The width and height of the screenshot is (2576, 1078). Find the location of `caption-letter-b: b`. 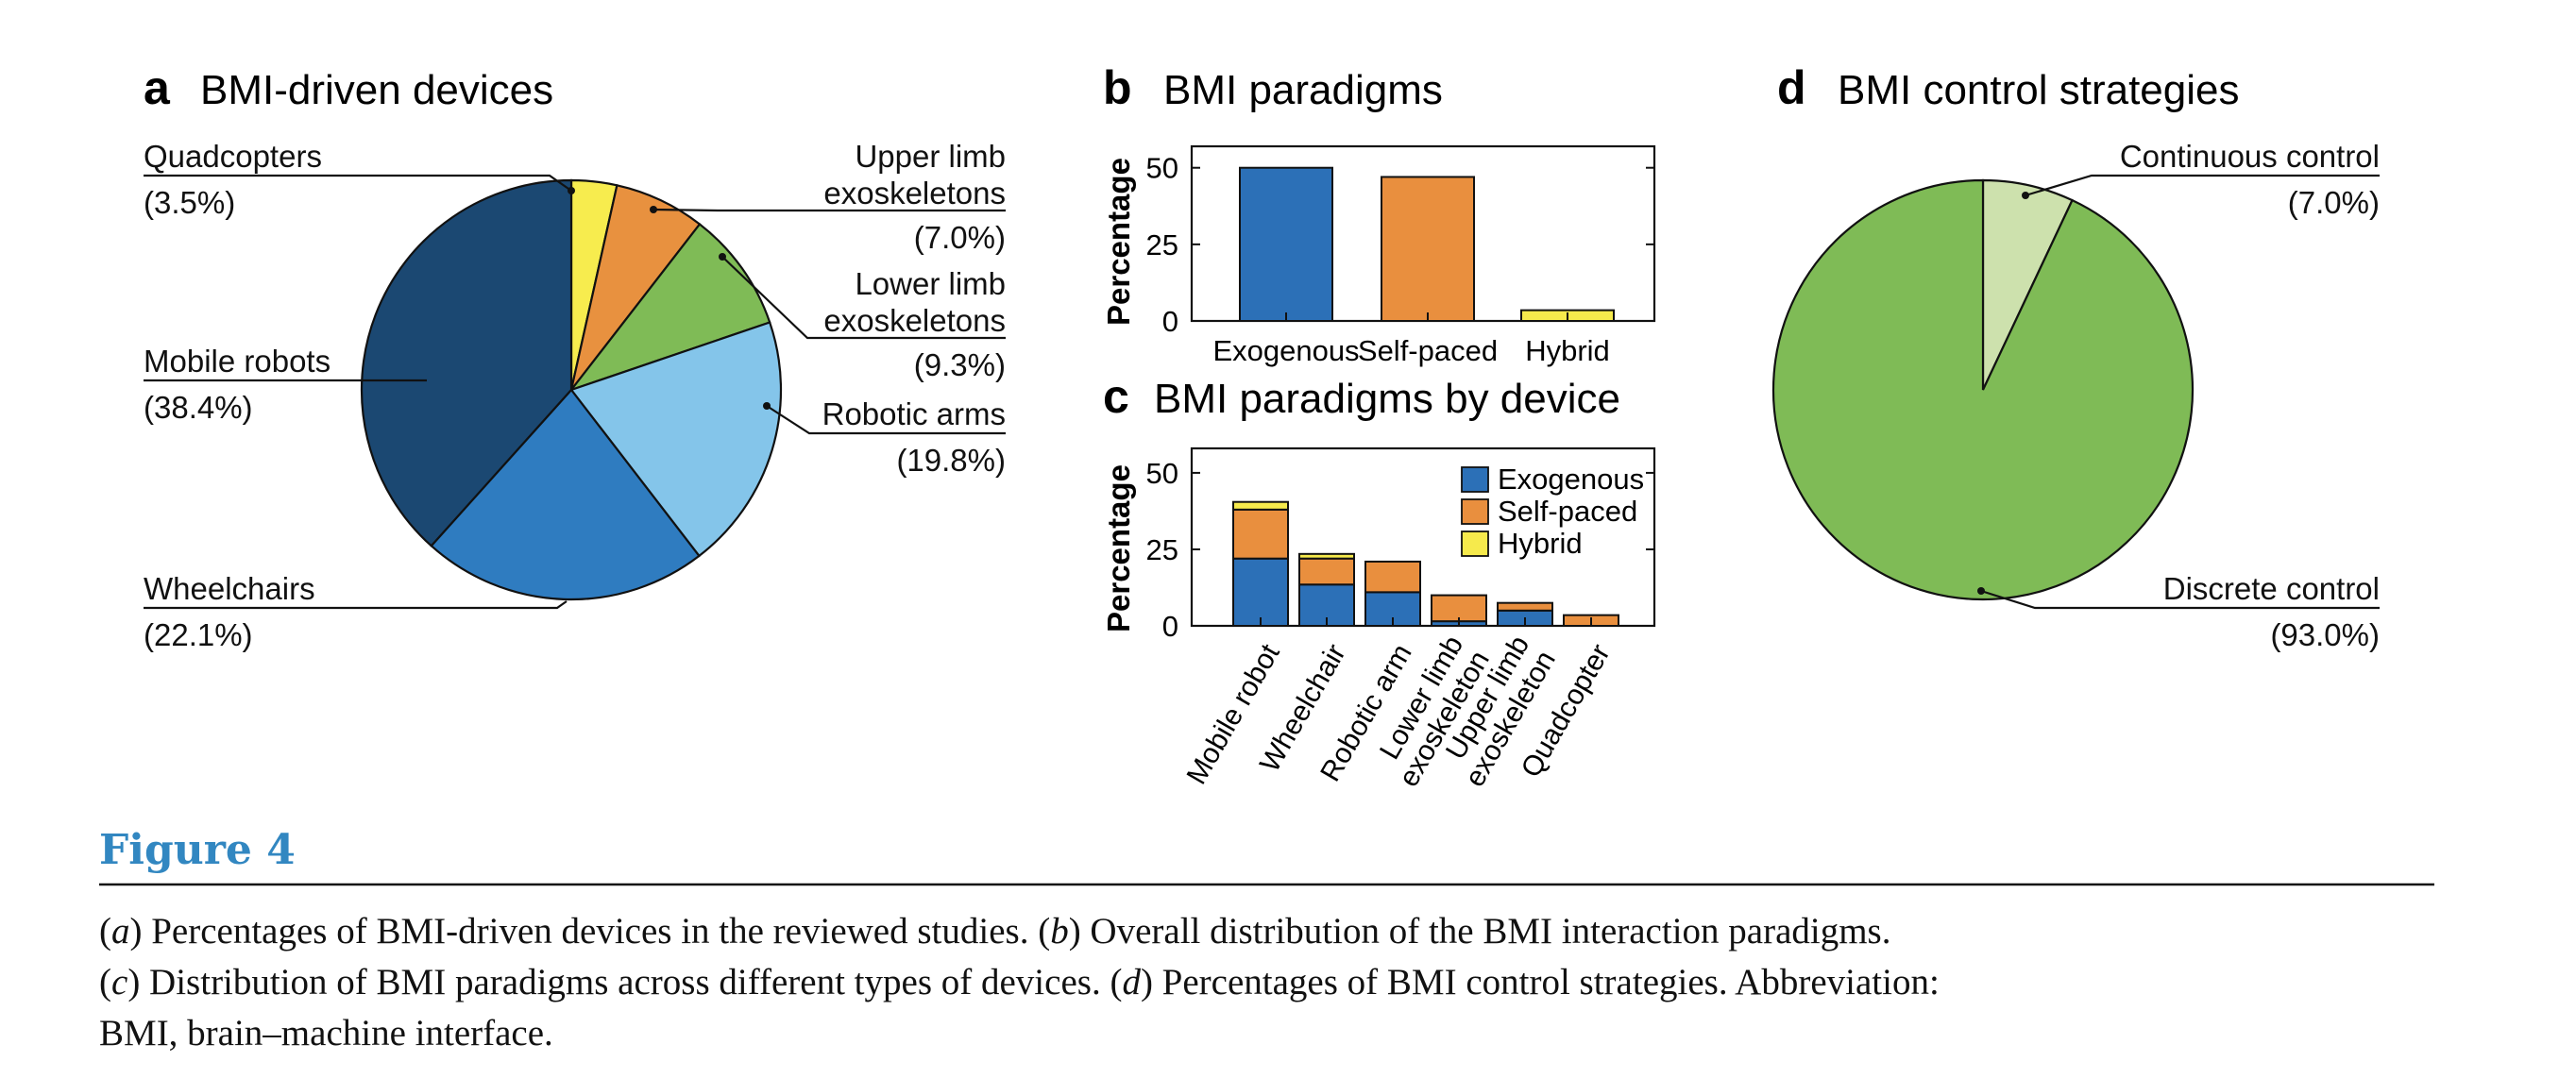

caption-letter-b: b is located at coordinates (1059, 931).